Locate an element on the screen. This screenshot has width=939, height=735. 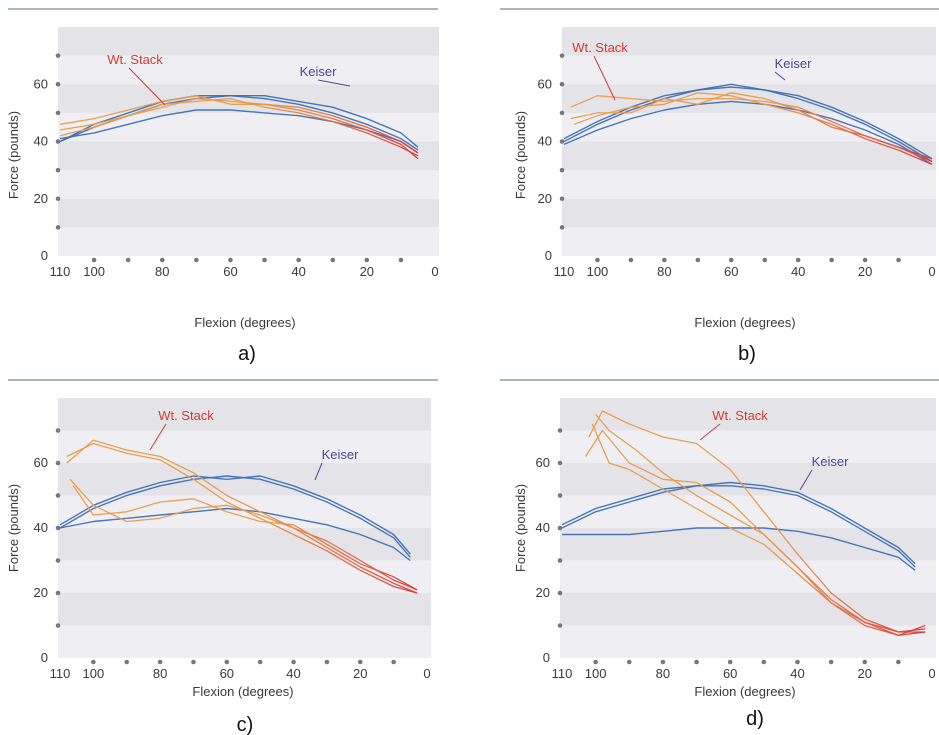
series-lines is located at coordinates (238, 516).